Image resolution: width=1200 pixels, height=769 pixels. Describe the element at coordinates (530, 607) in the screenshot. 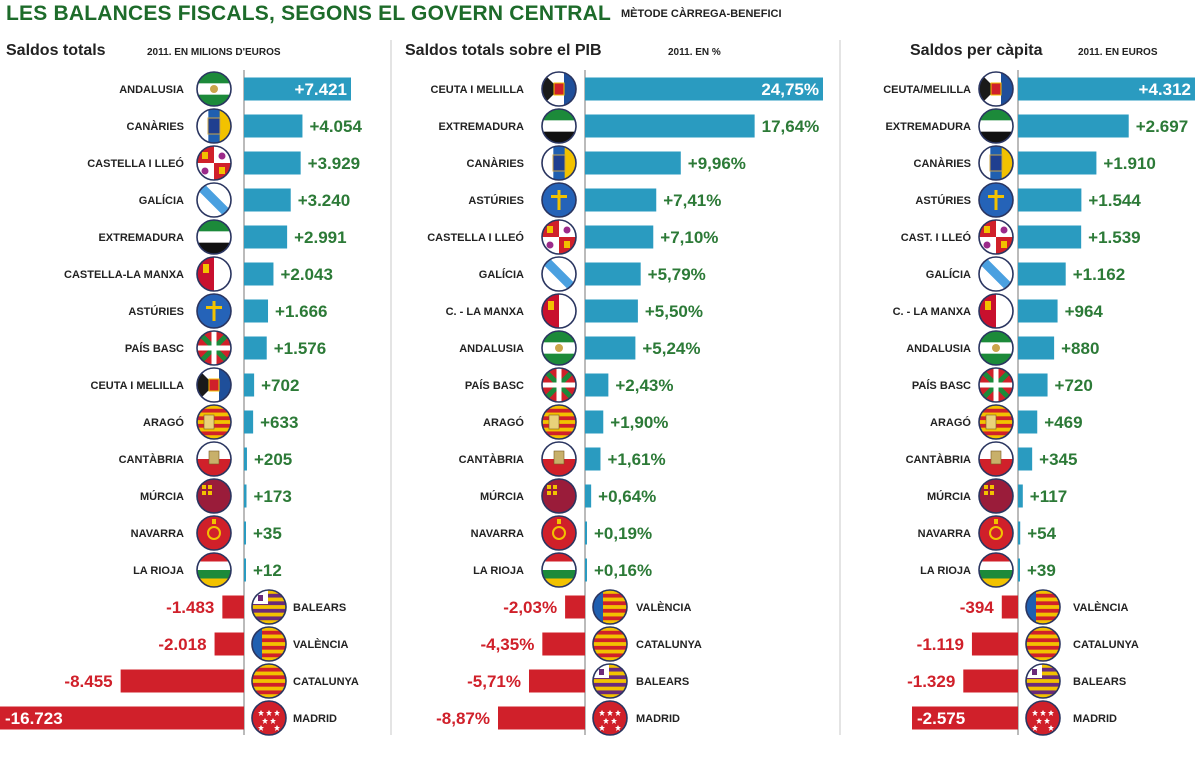

I see `value-label: -2,03%` at that location.